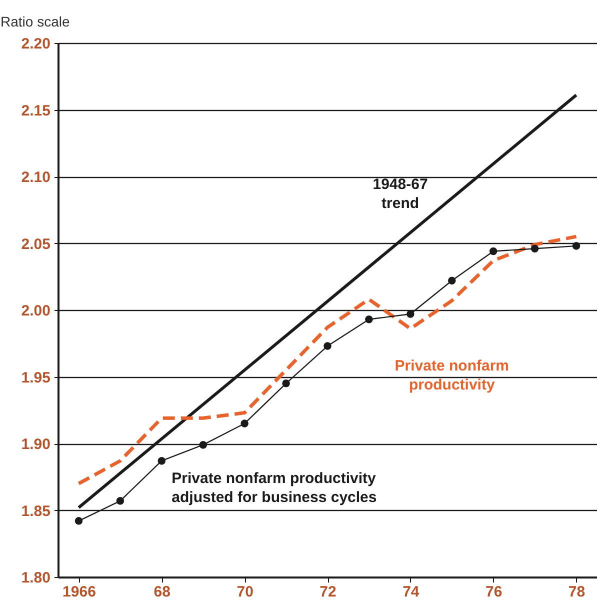  What do you see at coordinates (162, 592) in the screenshot?
I see `x-tick-label: 68` at bounding box center [162, 592].